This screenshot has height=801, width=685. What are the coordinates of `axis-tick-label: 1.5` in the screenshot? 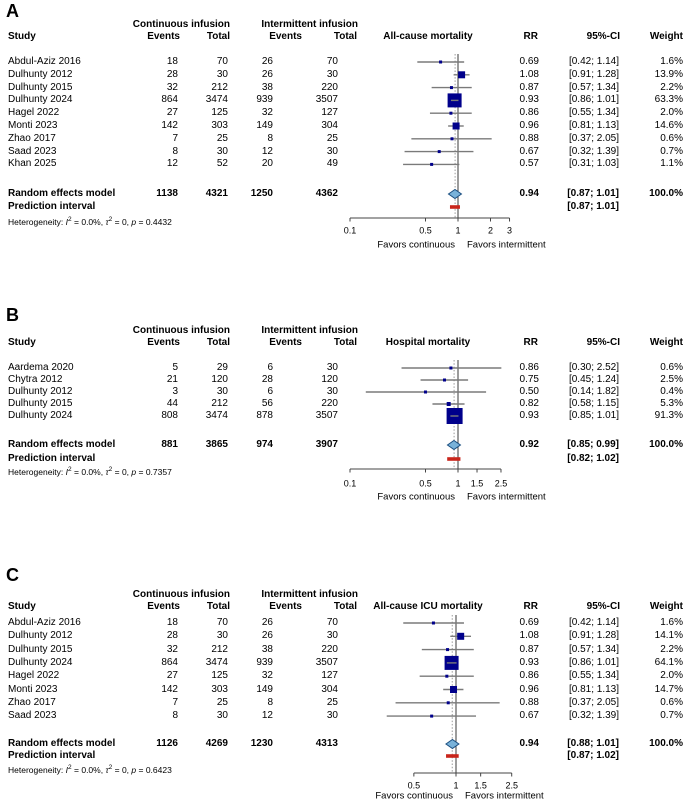 It's located at (477, 483).